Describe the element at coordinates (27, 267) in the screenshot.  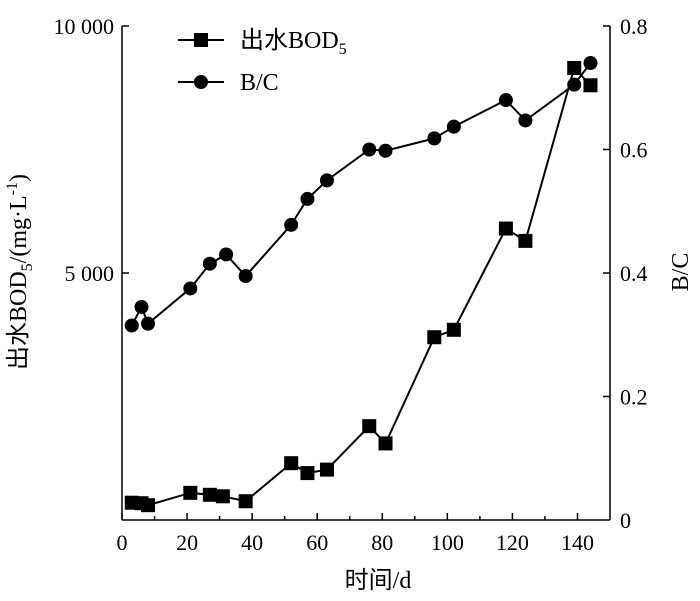
I see `y-left-title-sub: 5` at that location.